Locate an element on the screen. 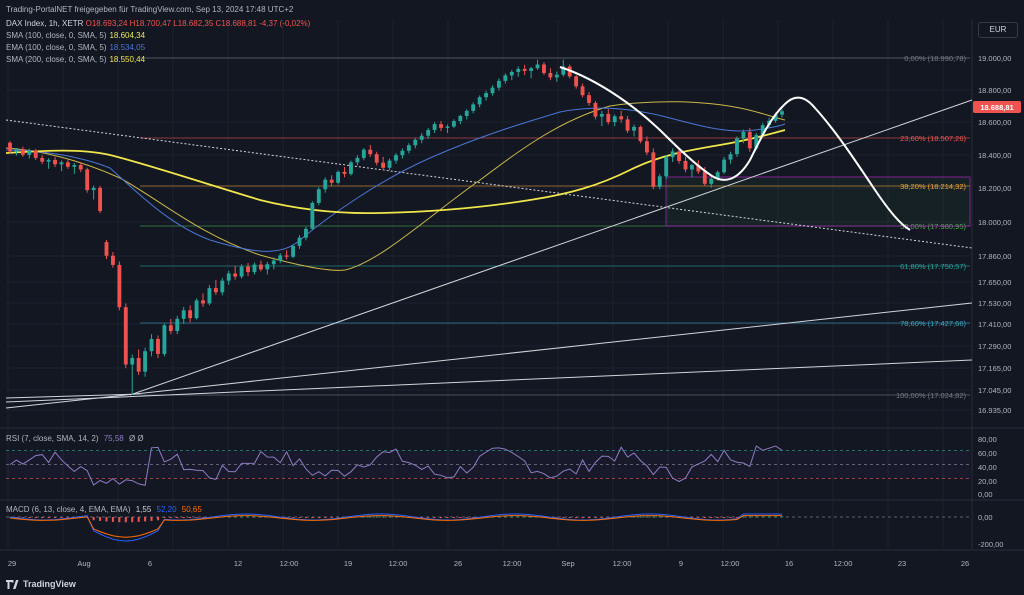 The height and width of the screenshot is (595, 1024). fib-level-label: 61,80% (17.750,57) is located at coordinates (933, 266).